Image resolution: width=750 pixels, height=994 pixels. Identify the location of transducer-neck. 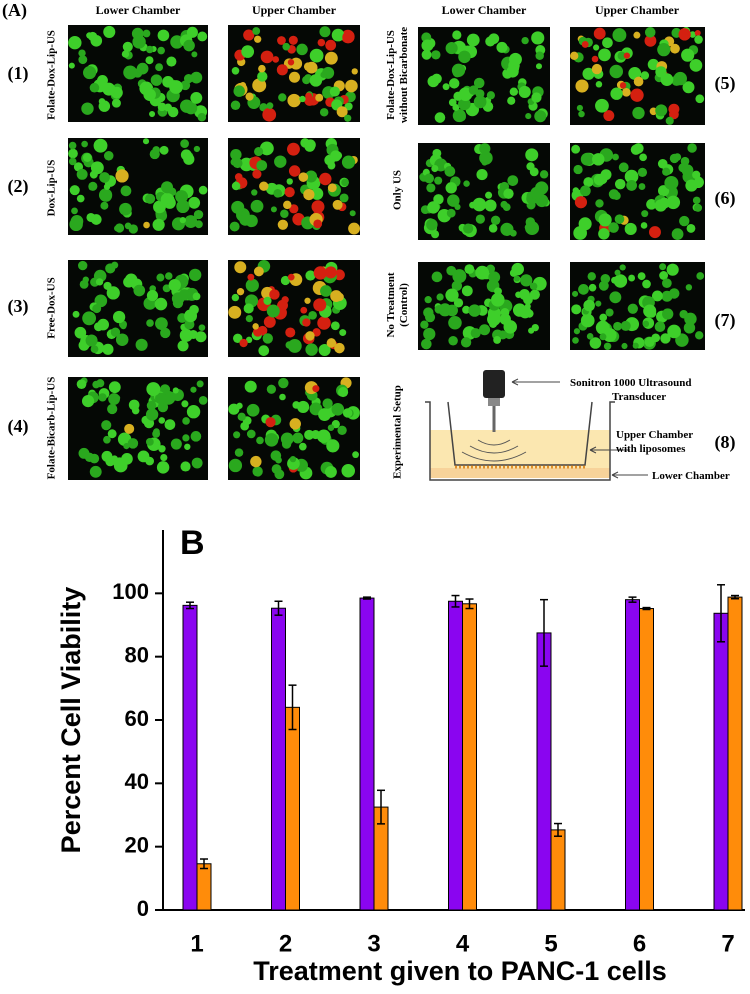
(494, 402).